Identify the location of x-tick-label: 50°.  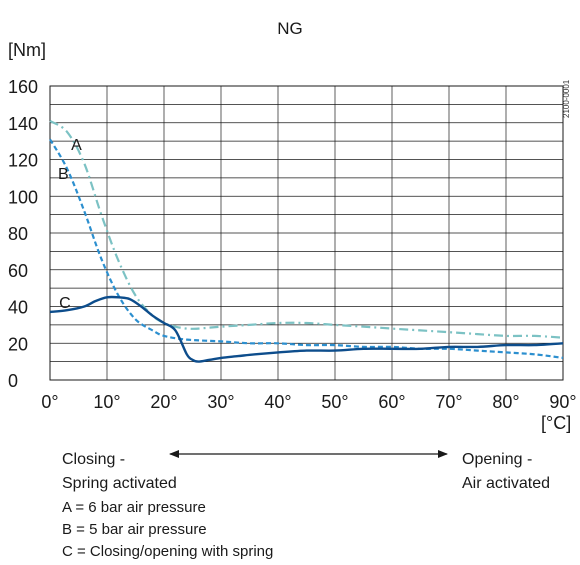
(334, 402).